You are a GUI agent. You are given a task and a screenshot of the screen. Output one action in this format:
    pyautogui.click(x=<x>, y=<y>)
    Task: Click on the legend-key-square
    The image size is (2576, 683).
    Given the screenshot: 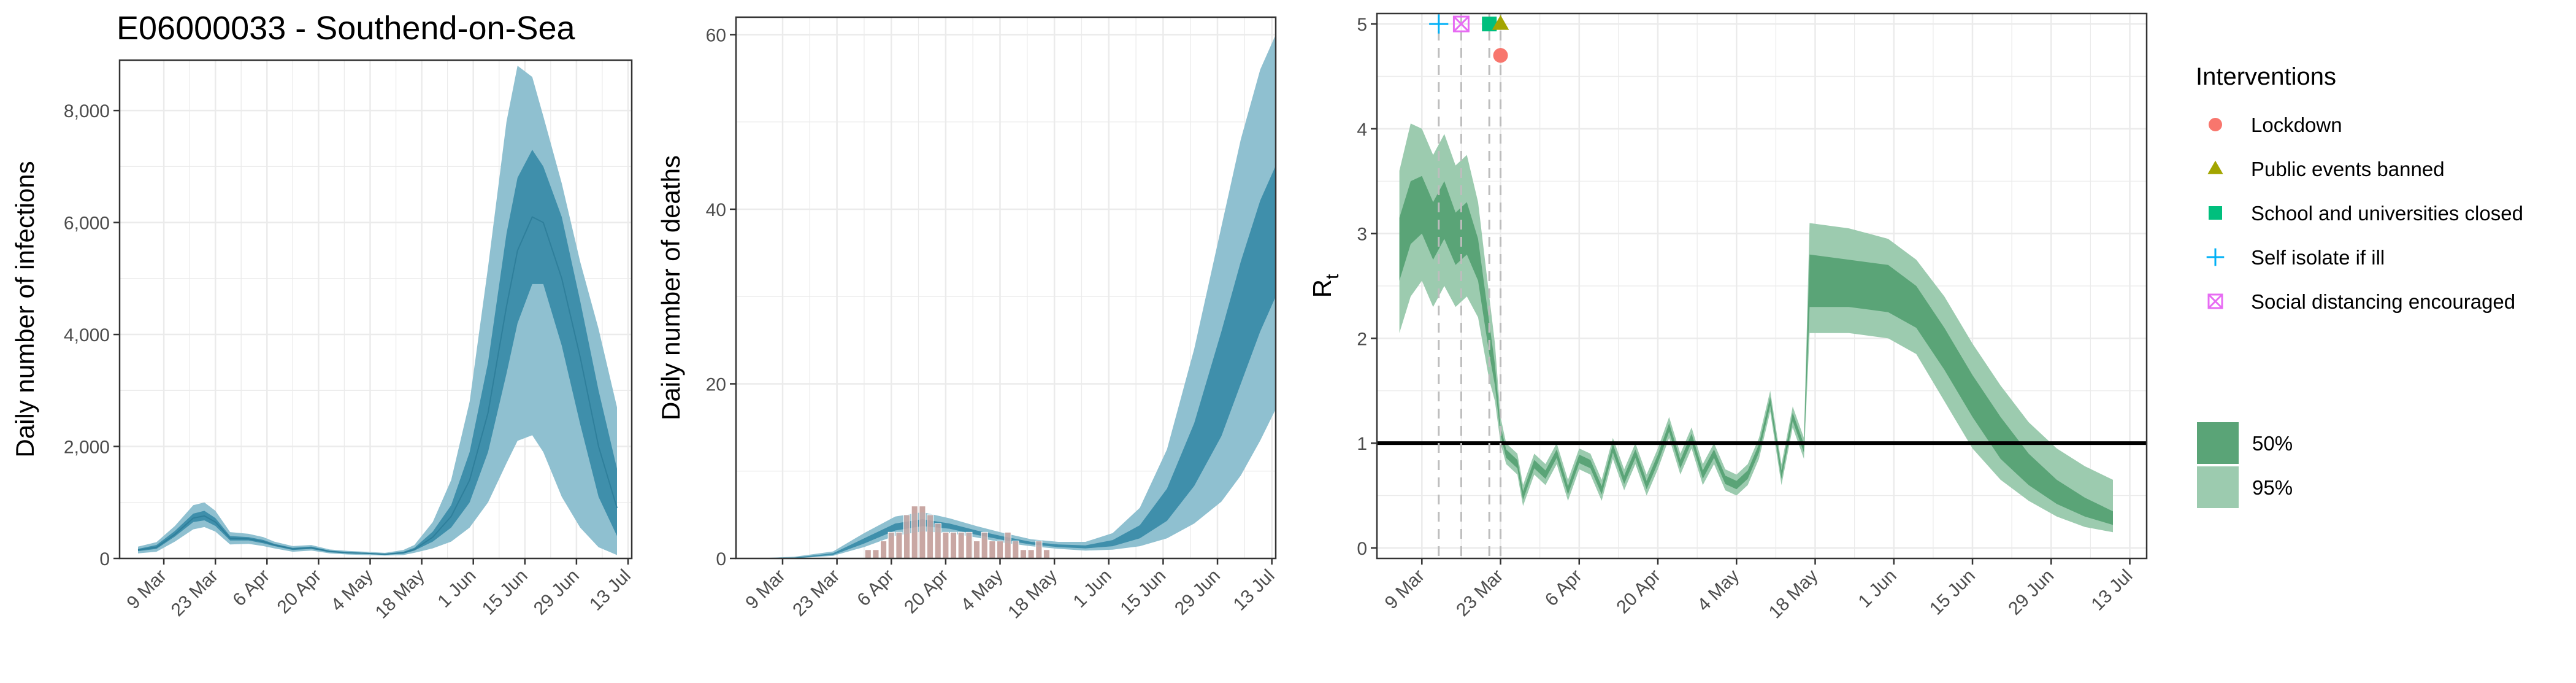 What is the action you would take?
    pyautogui.click(x=2215, y=213)
    